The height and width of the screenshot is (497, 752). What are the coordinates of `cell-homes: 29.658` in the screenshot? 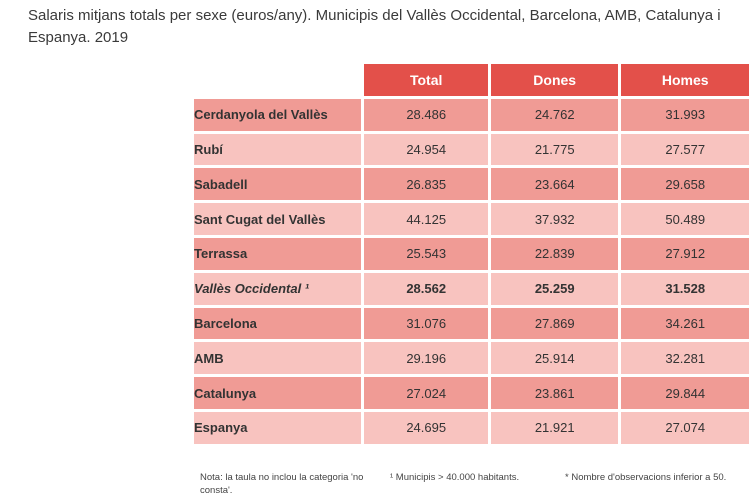 It's located at (685, 184).